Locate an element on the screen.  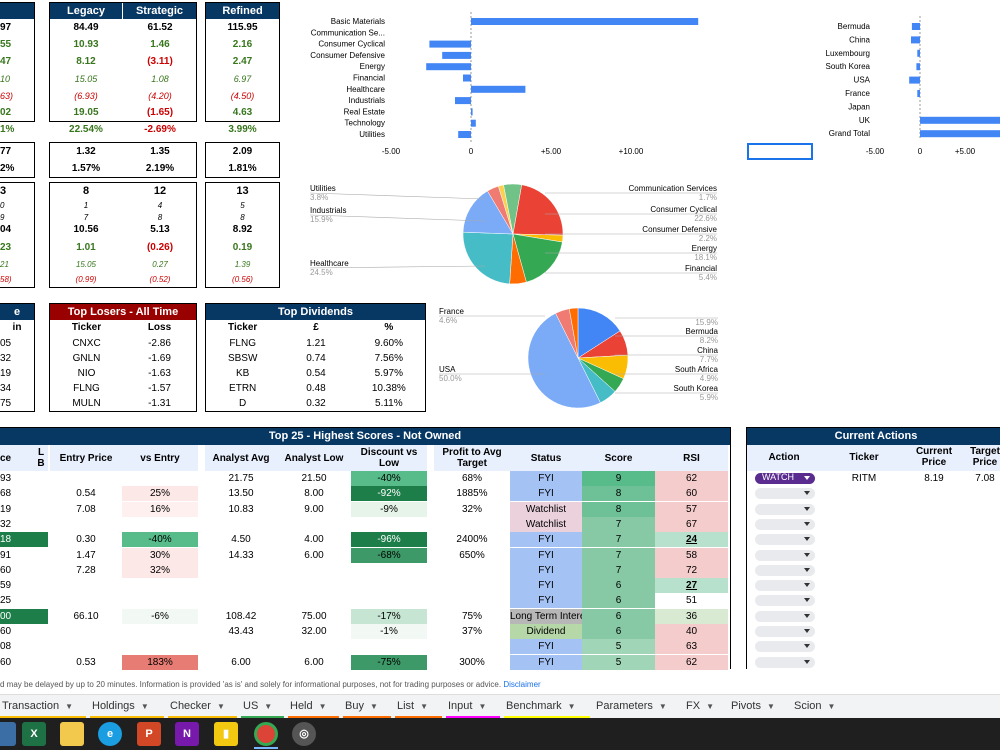
sector-pie-label: Healthcare is located at coordinates (329, 263).